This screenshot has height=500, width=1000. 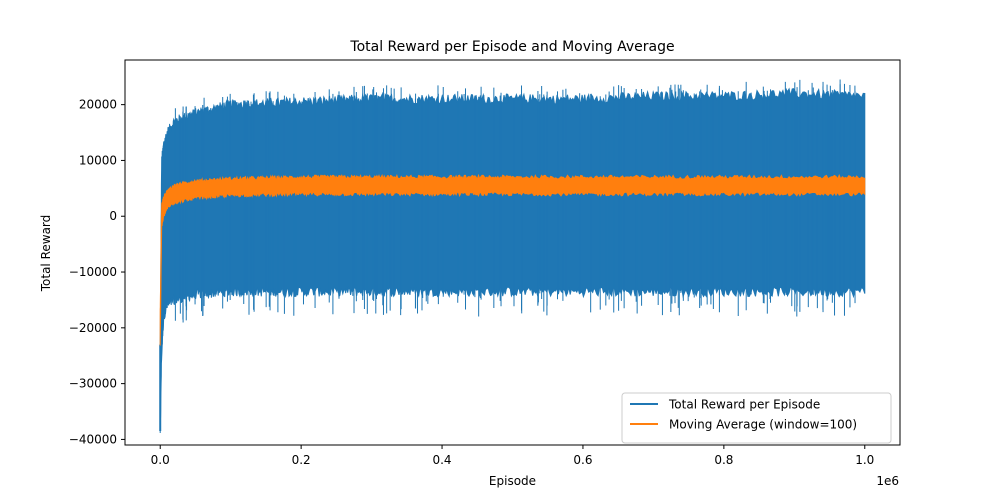 I want to click on legend-label-reward: Total Reward per Episode, so click(x=744, y=405).